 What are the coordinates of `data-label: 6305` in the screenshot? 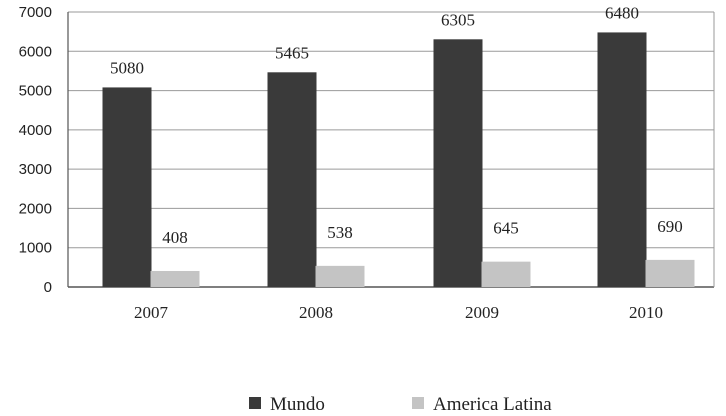 It's located at (458, 19).